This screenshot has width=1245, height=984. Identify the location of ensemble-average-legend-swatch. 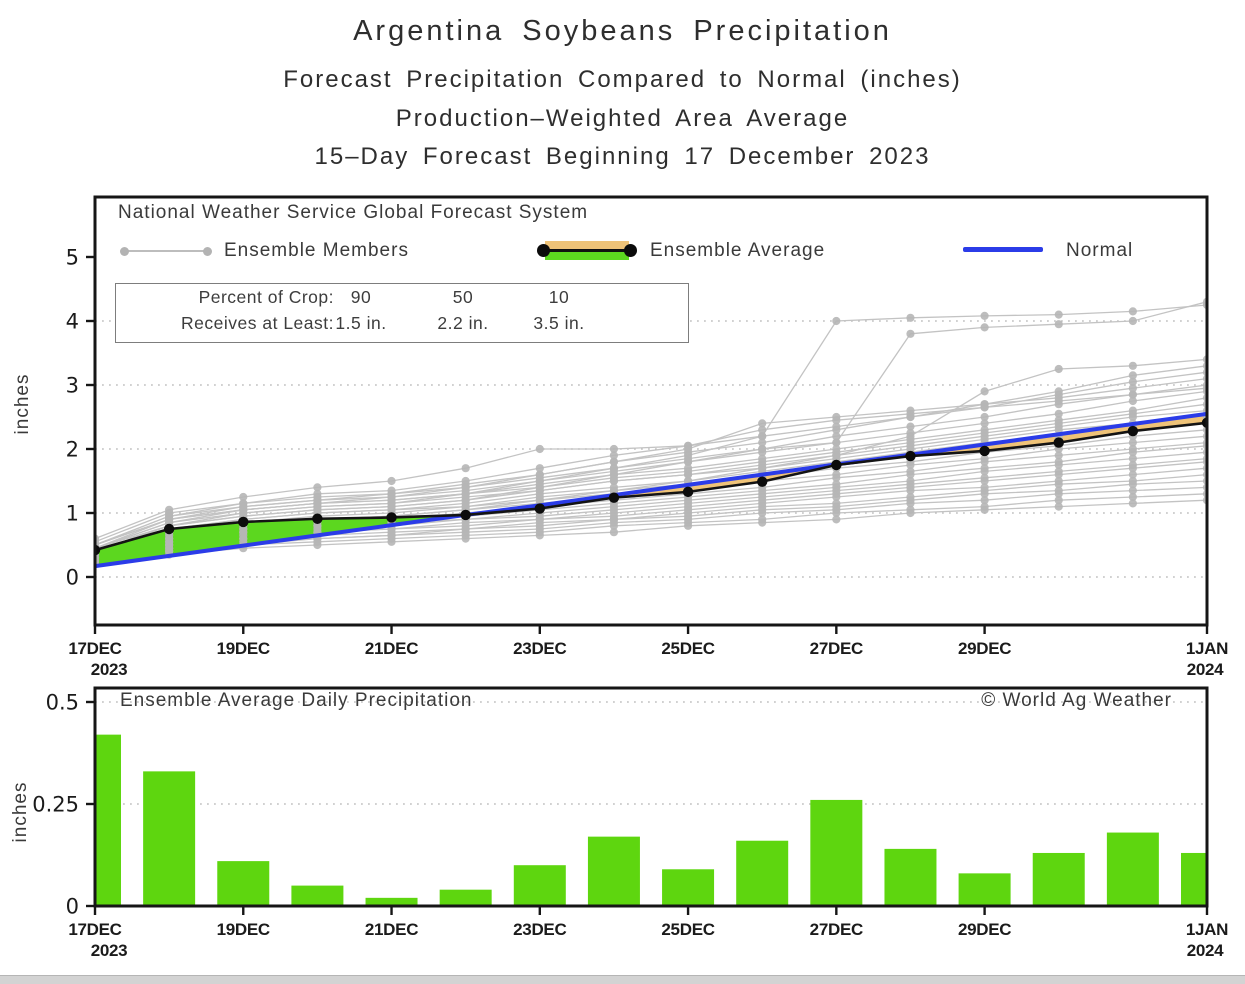
(587, 251).